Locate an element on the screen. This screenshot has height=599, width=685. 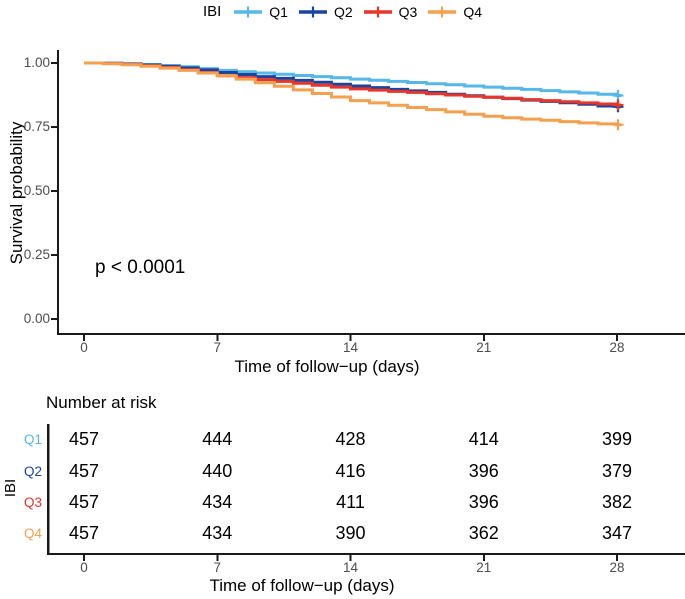
x-axis-tick-label: 28 is located at coordinates (617, 347).